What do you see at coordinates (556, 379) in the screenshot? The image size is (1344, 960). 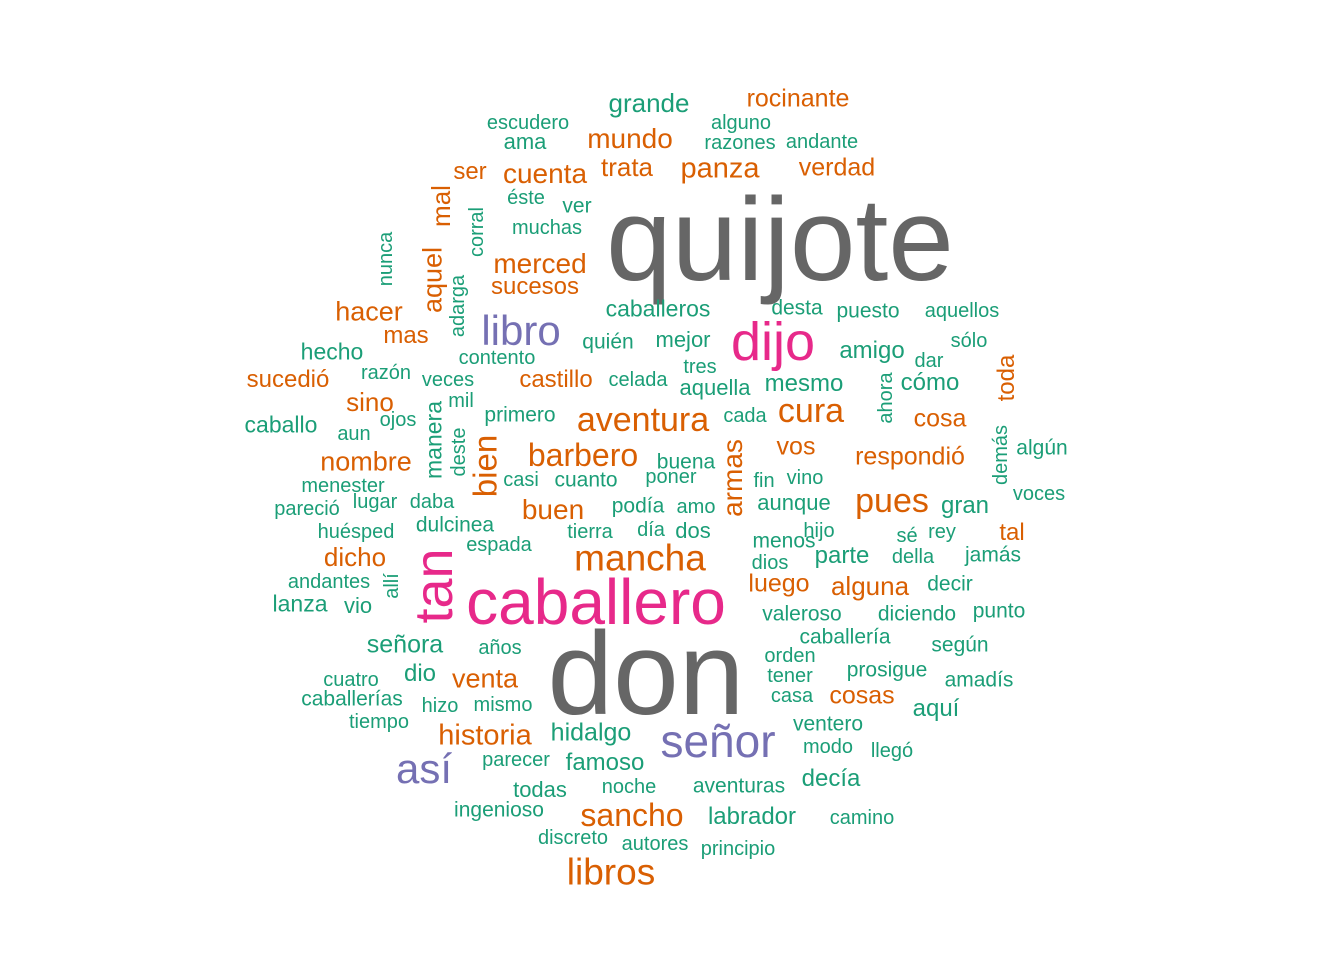 I see `word-castillo: castillo` at bounding box center [556, 379].